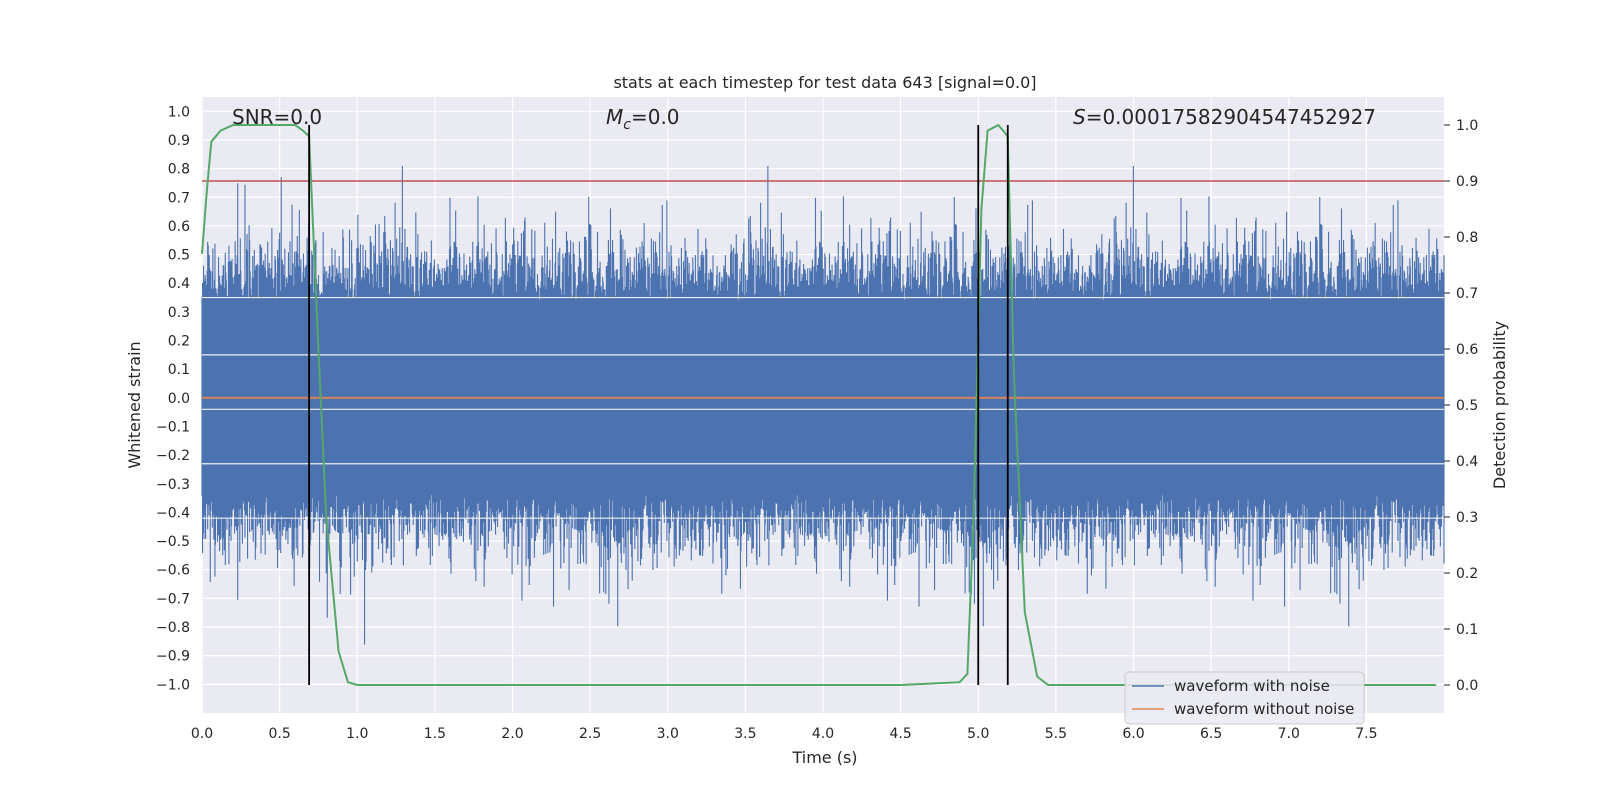 Image resolution: width=1600 pixels, height=800 pixels. I want to click on y-tick-label: 0.0, so click(179, 399).